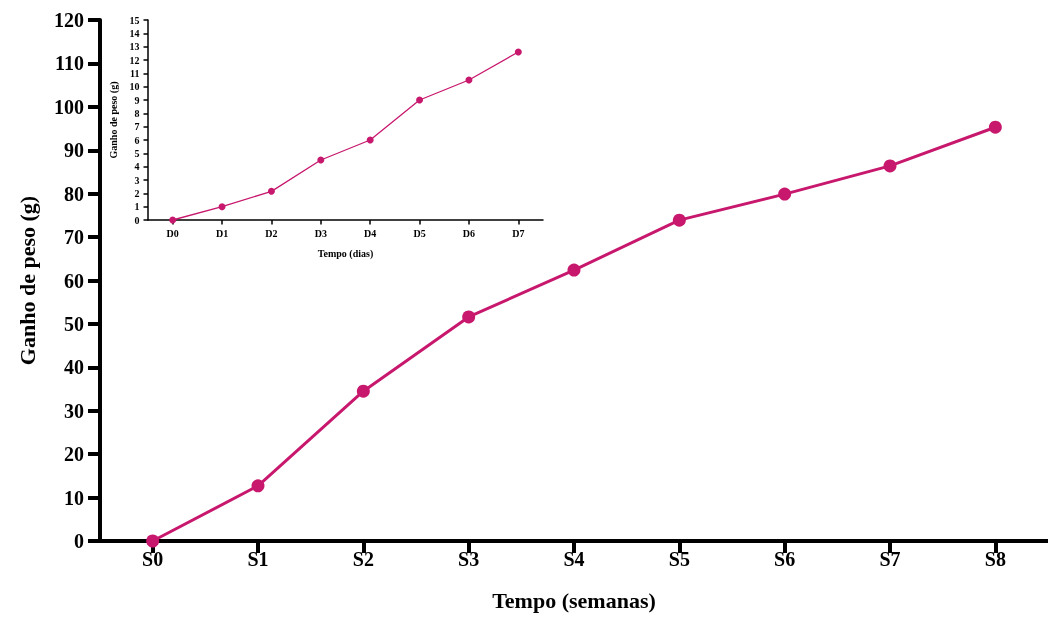 This screenshot has height=628, width=1056. Describe the element at coordinates (518, 233) in the screenshot. I see `x-tick-label: D7` at that location.